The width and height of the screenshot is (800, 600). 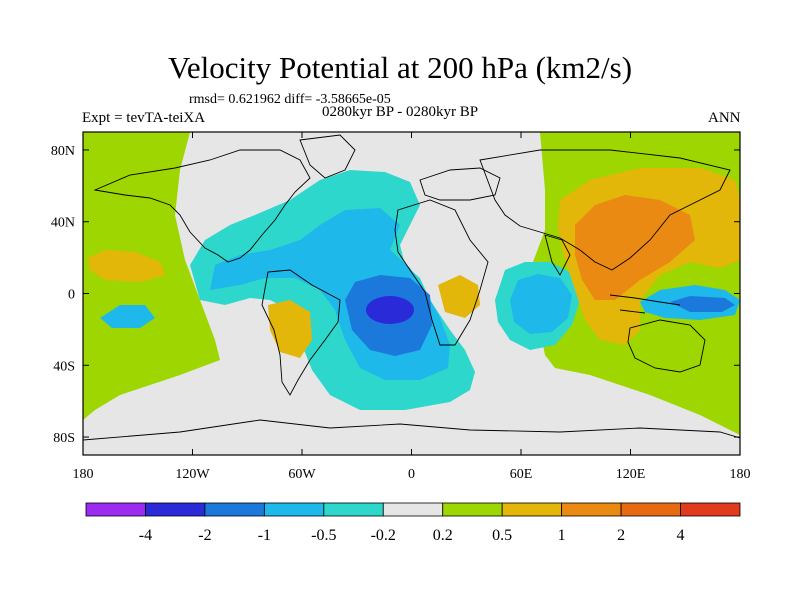 What do you see at coordinates (411, 430) in the screenshot?
I see `coast-antarctica` at bounding box center [411, 430].